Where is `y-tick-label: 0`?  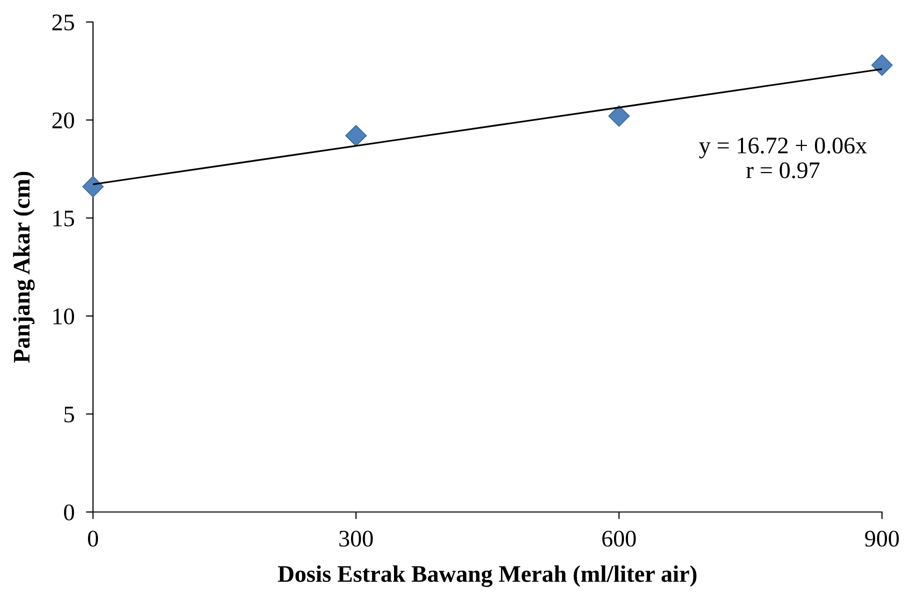 y-tick-label: 0 is located at coordinates (69, 512).